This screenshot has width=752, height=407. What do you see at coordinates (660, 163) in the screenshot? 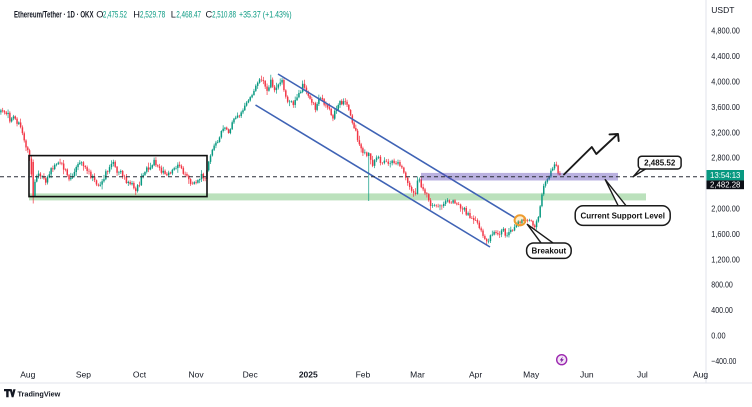
I see `svg-text: 2,485.52` at bounding box center [660, 163].